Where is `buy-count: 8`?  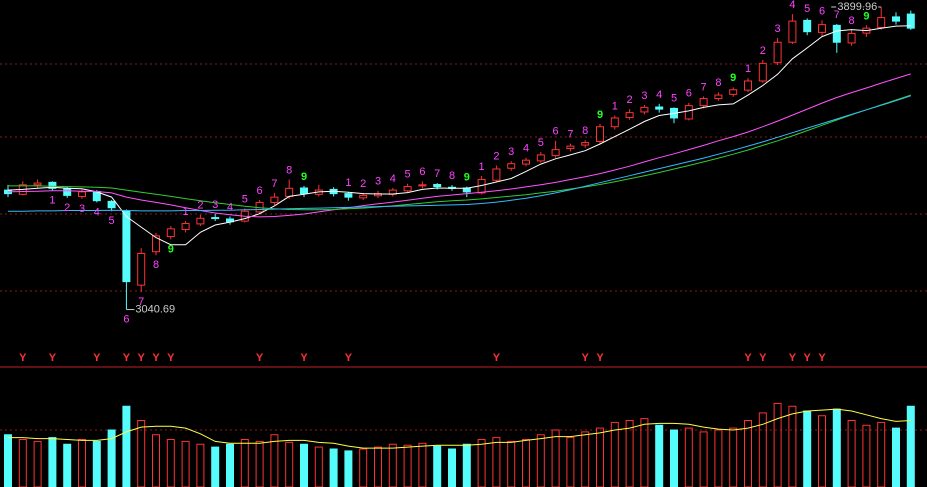
buy-count: 8 is located at coordinates (156, 265).